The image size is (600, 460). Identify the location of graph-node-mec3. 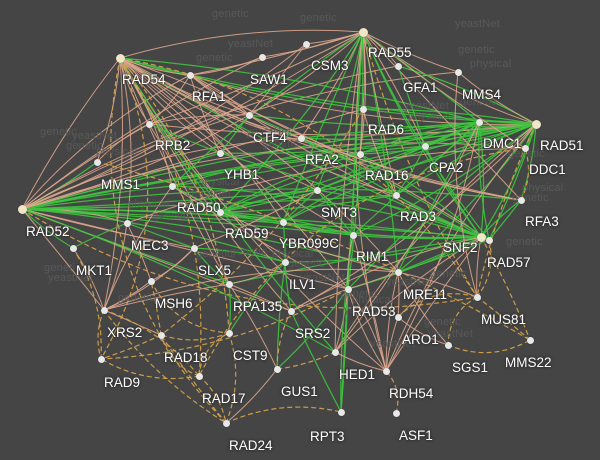
(127, 223).